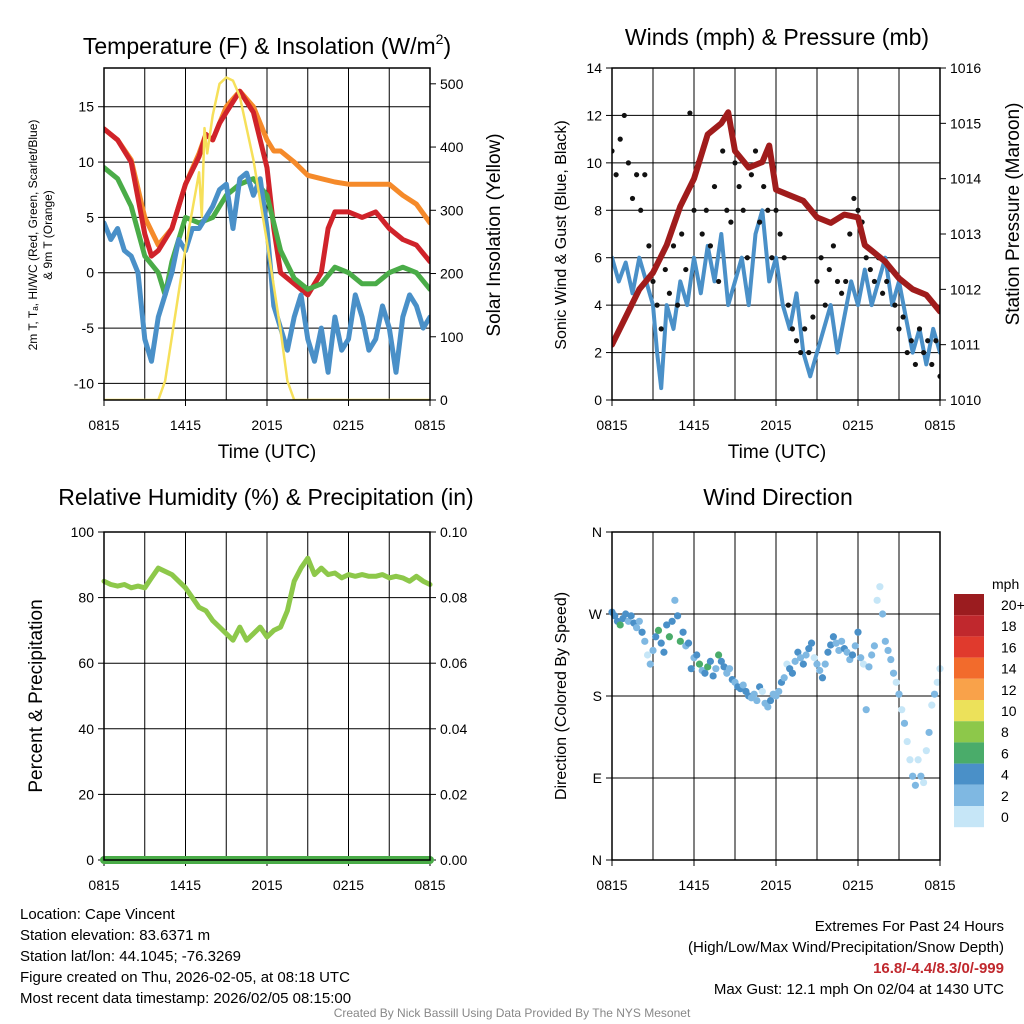 Image resolution: width=1024 pixels, height=1024 pixels. What do you see at coordinates (86, 107) in the screenshot?
I see `y-tick-label: 15` at bounding box center [86, 107].